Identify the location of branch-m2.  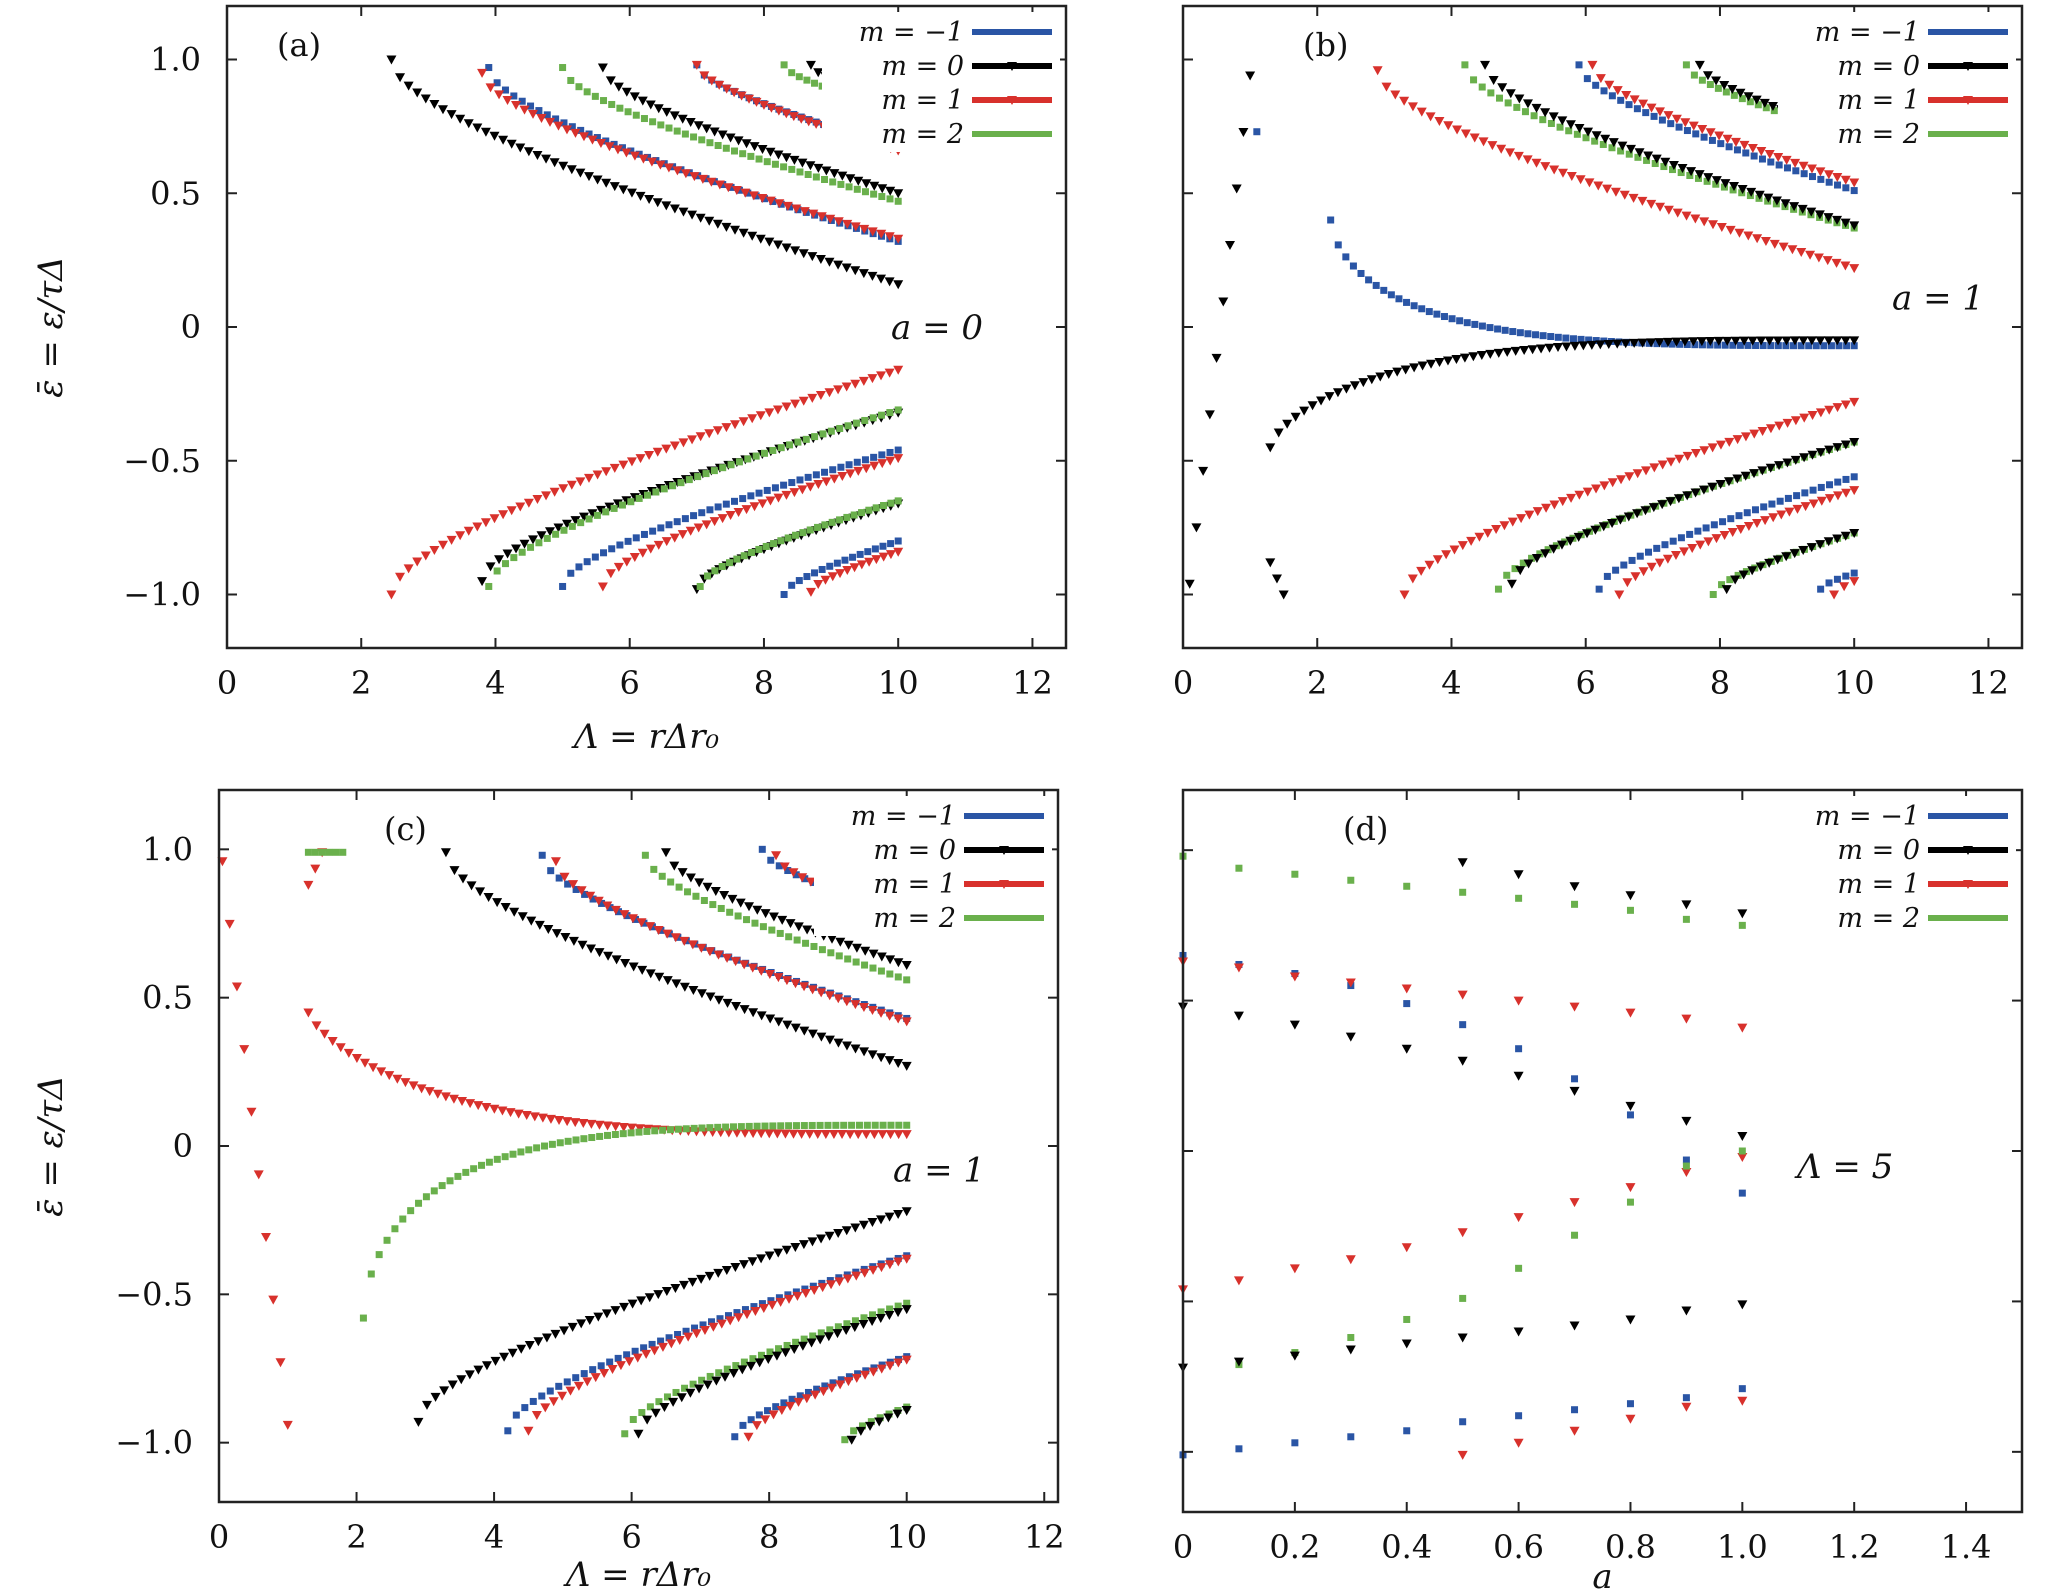
(766, 1368).